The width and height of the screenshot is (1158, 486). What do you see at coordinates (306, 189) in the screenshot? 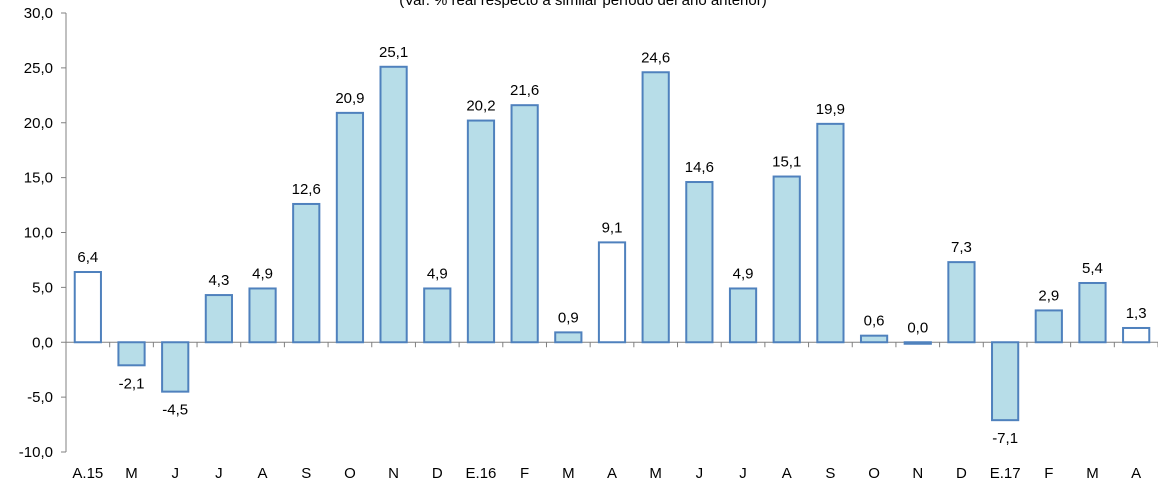
I see `data-label: 12,6` at bounding box center [306, 189].